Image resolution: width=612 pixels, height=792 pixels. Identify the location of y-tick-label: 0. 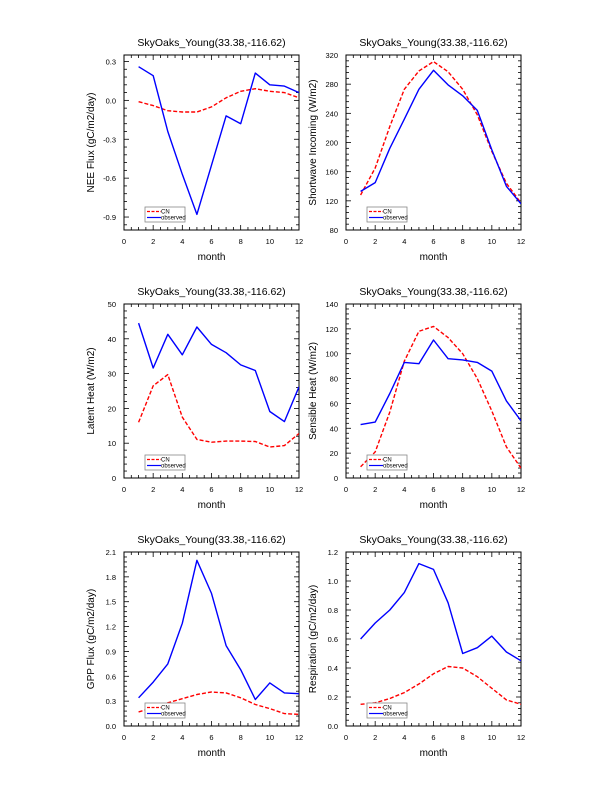
(114, 478).